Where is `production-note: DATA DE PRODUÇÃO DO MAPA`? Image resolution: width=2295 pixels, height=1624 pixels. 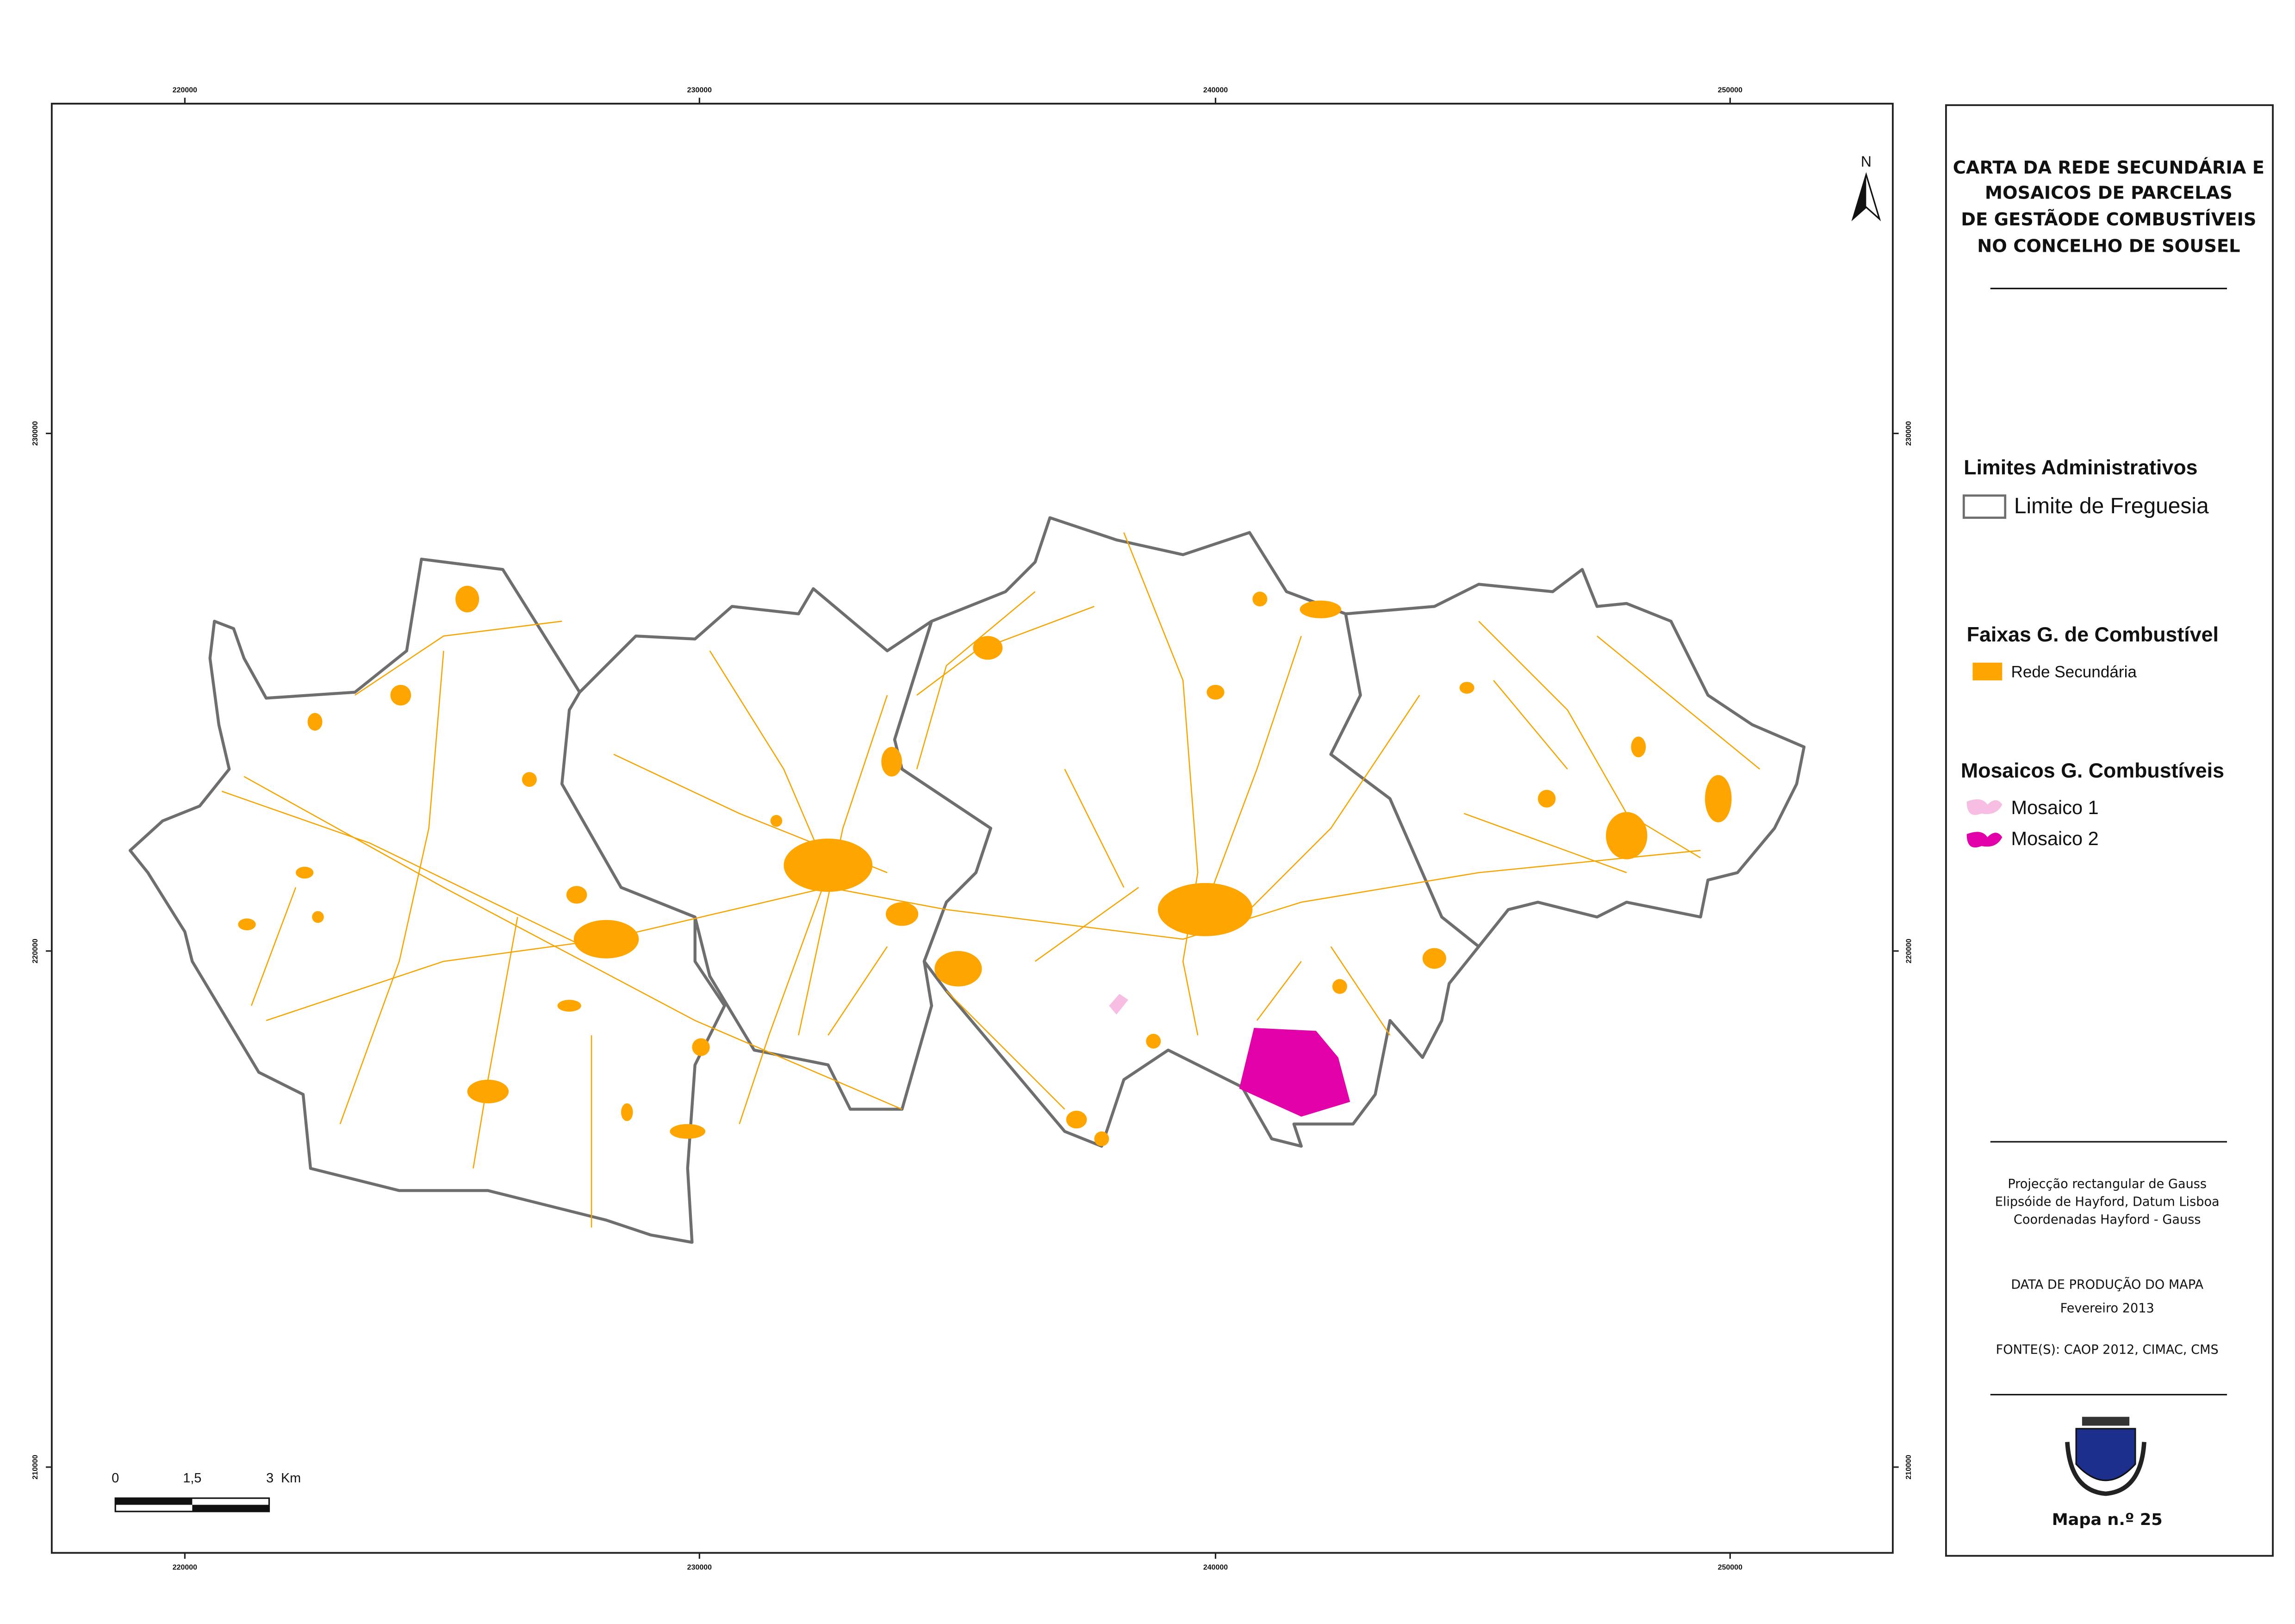
production-note: DATA DE PRODUÇÃO DO MAPA is located at coordinates (2107, 1284).